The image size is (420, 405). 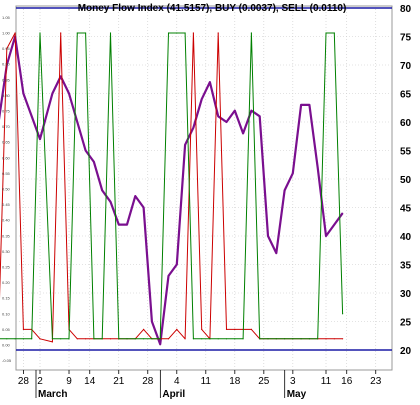 What do you see at coordinates (6, 33) in the screenshot?
I see `y-left-tick-label: 1.00` at bounding box center [6, 33].